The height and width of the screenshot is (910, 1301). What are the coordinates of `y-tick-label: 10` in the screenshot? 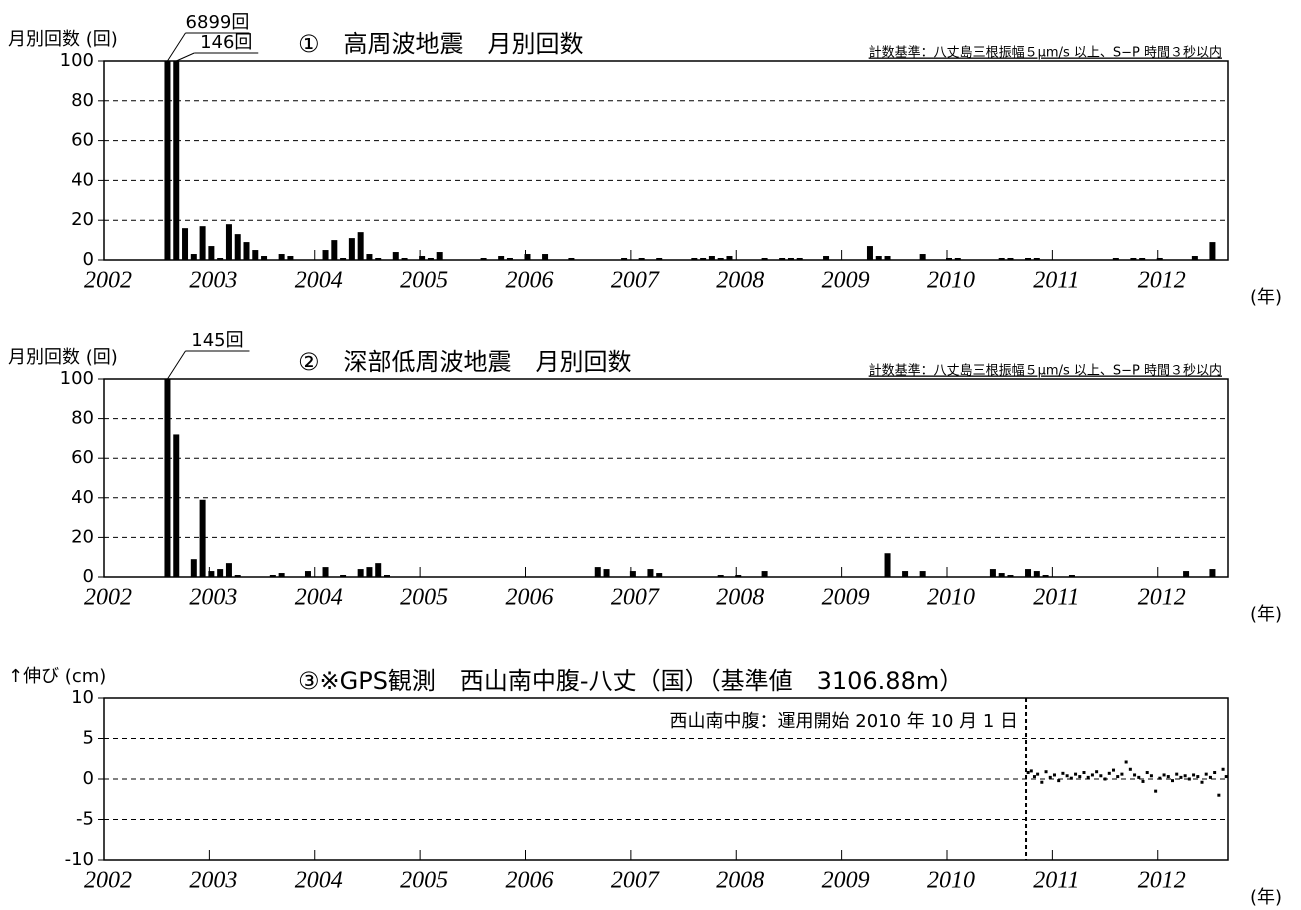 It's located at (82, 697).